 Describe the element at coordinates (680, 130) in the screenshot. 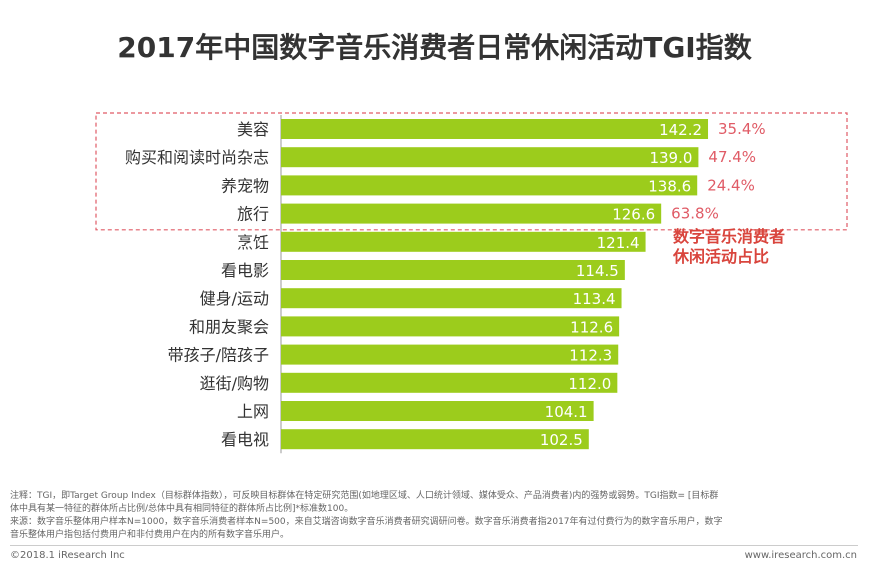

I see `value-label: 142.2` at that location.